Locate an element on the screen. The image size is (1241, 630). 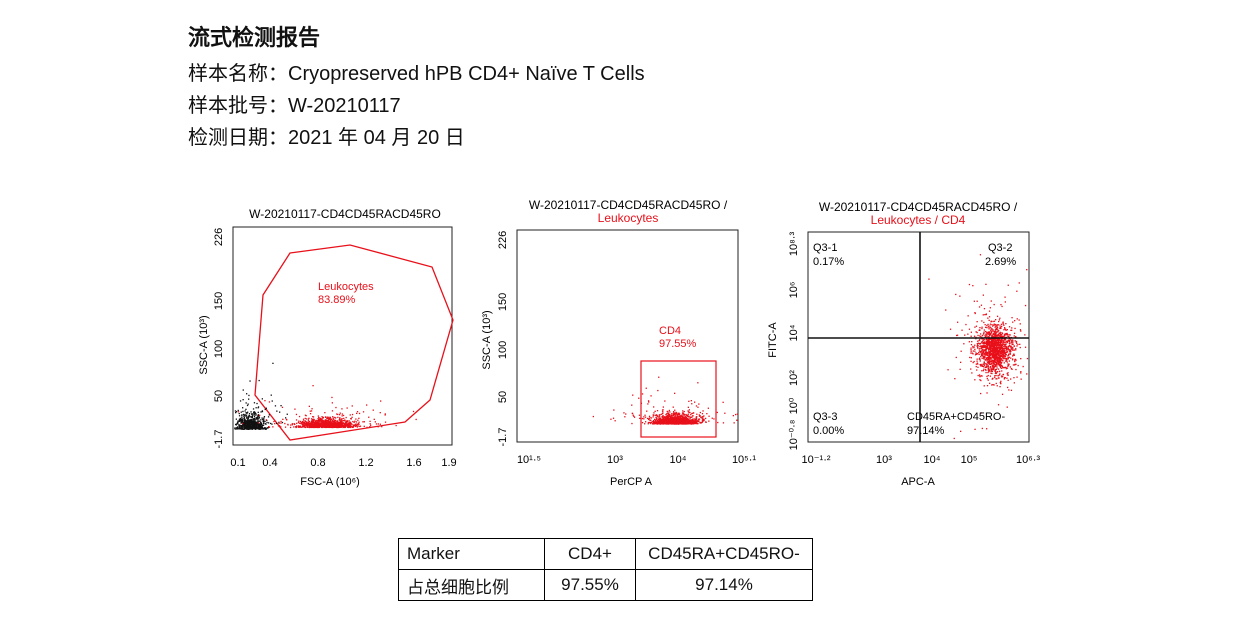
plot1-leukocytes-gate is located at coordinates (354, 342).